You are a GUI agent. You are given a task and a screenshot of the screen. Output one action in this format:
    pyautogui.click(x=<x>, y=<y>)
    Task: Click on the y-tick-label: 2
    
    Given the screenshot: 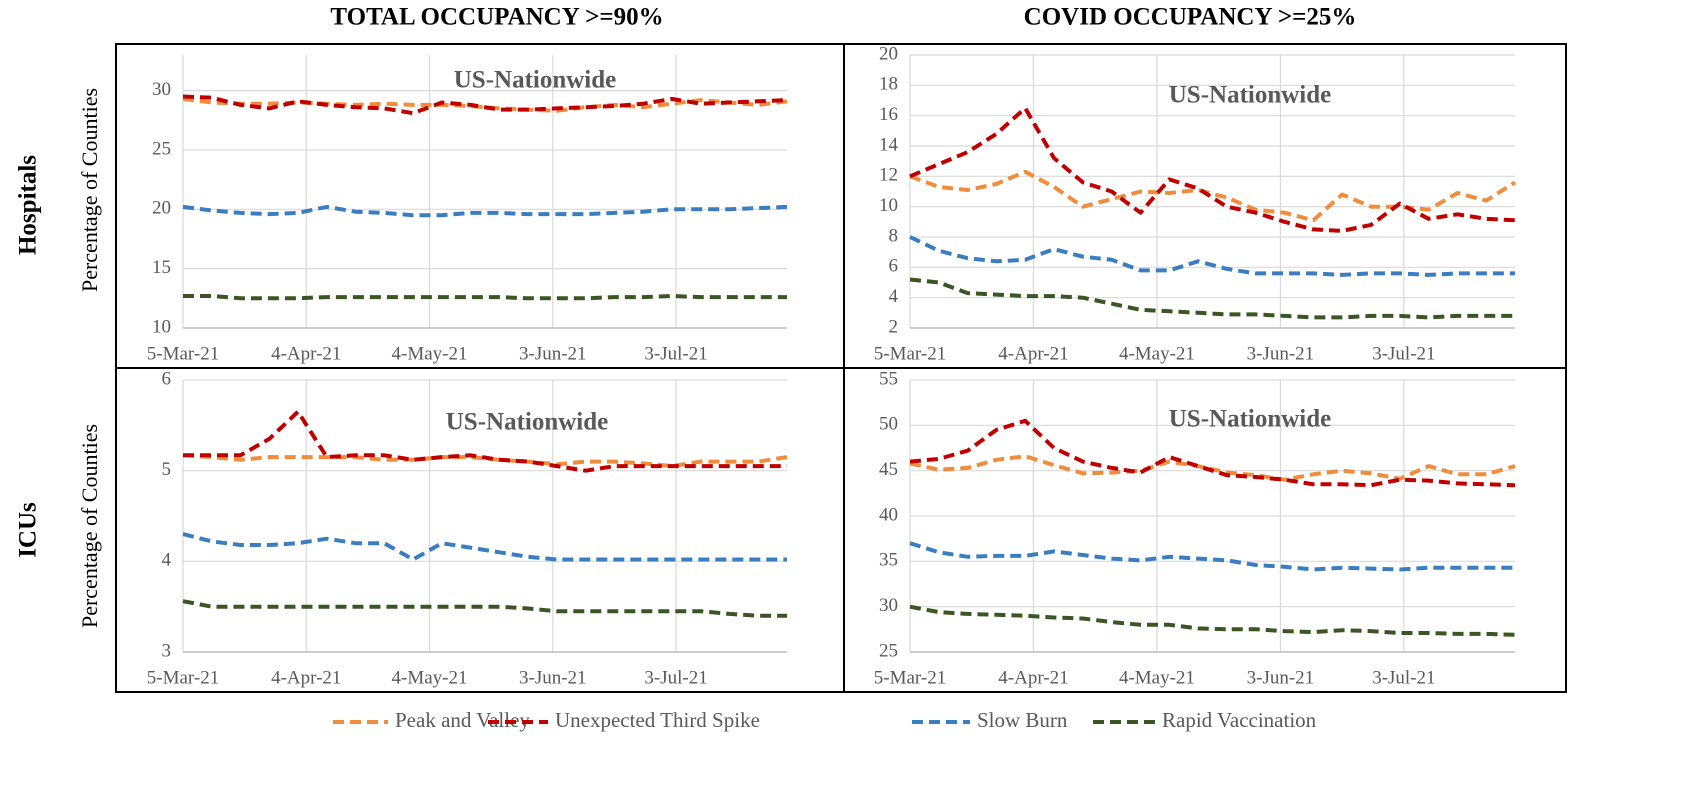 What is the action you would take?
    pyautogui.click(x=894, y=326)
    